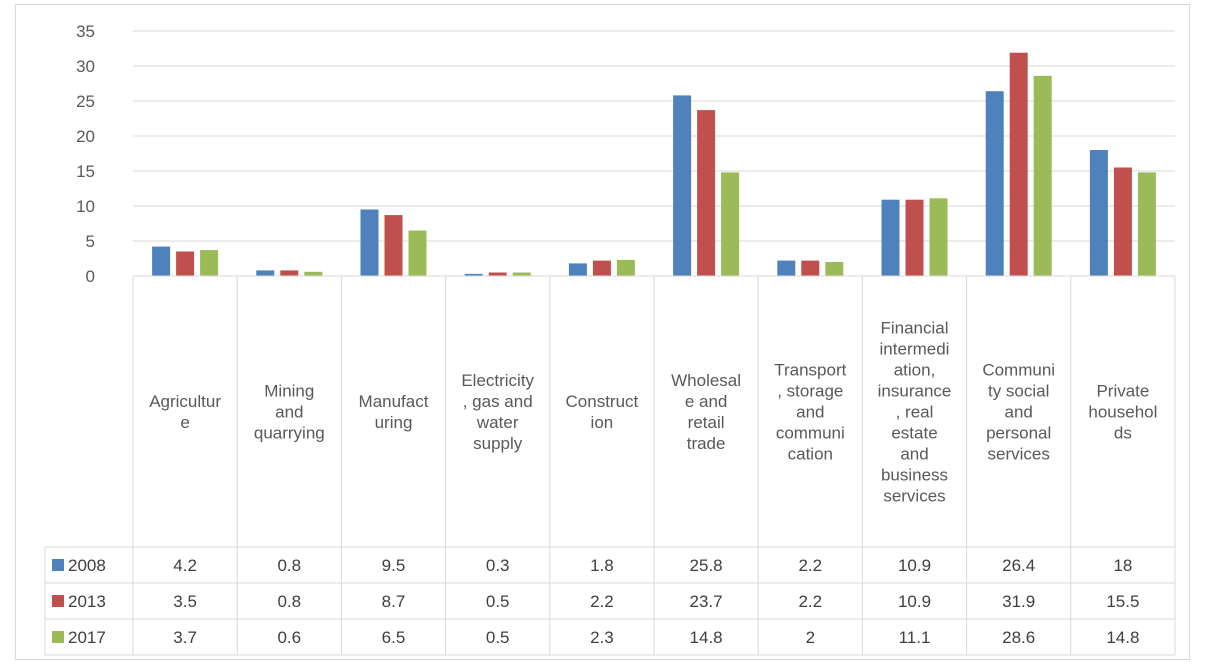 This screenshot has width=1206, height=672. What do you see at coordinates (85, 136) in the screenshot?
I see `y-tick-label: 20` at bounding box center [85, 136].